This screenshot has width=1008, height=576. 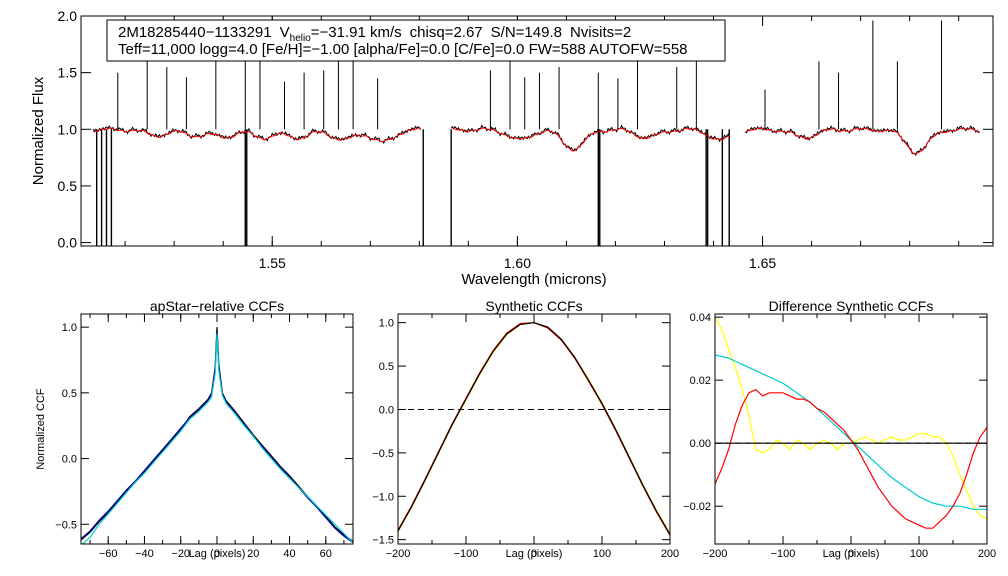 What do you see at coordinates (533, 279) in the screenshot?
I see `spectrum-x-label: Wavelength (microns)` at bounding box center [533, 279].